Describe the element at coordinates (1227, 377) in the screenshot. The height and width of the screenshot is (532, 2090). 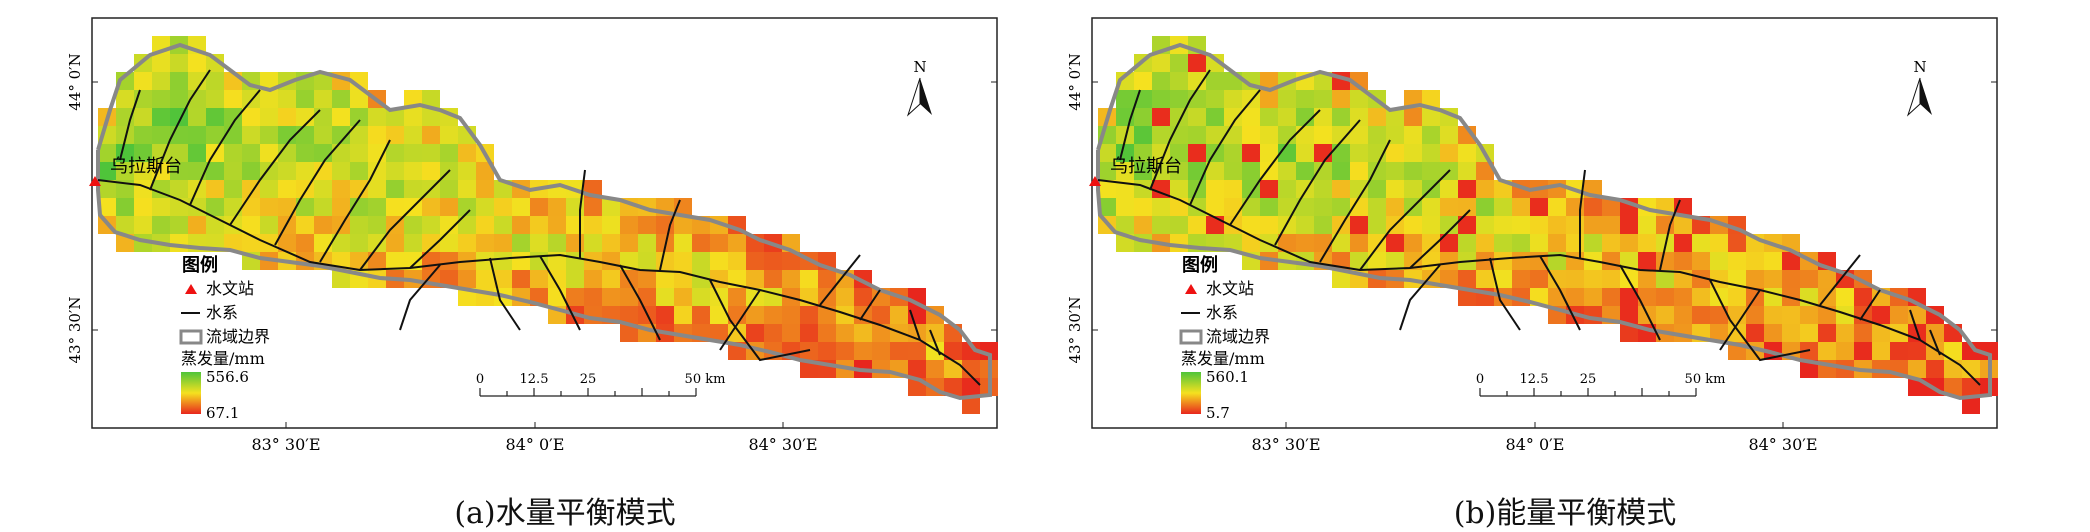
I see `legend-max-value: 560.1` at that location.